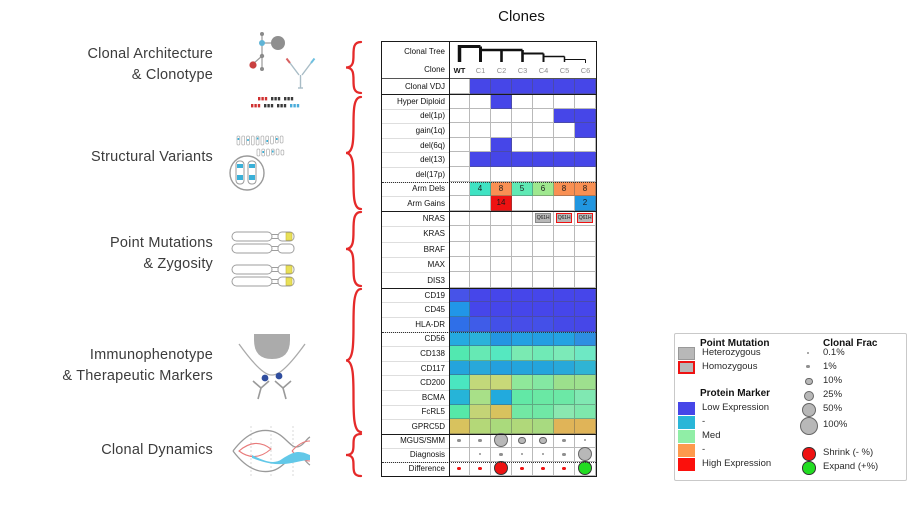 This screenshot has width=909, height=518. Describe the element at coordinates (489, 211) in the screenshot. I see `section-border-point-mutations` at that location.